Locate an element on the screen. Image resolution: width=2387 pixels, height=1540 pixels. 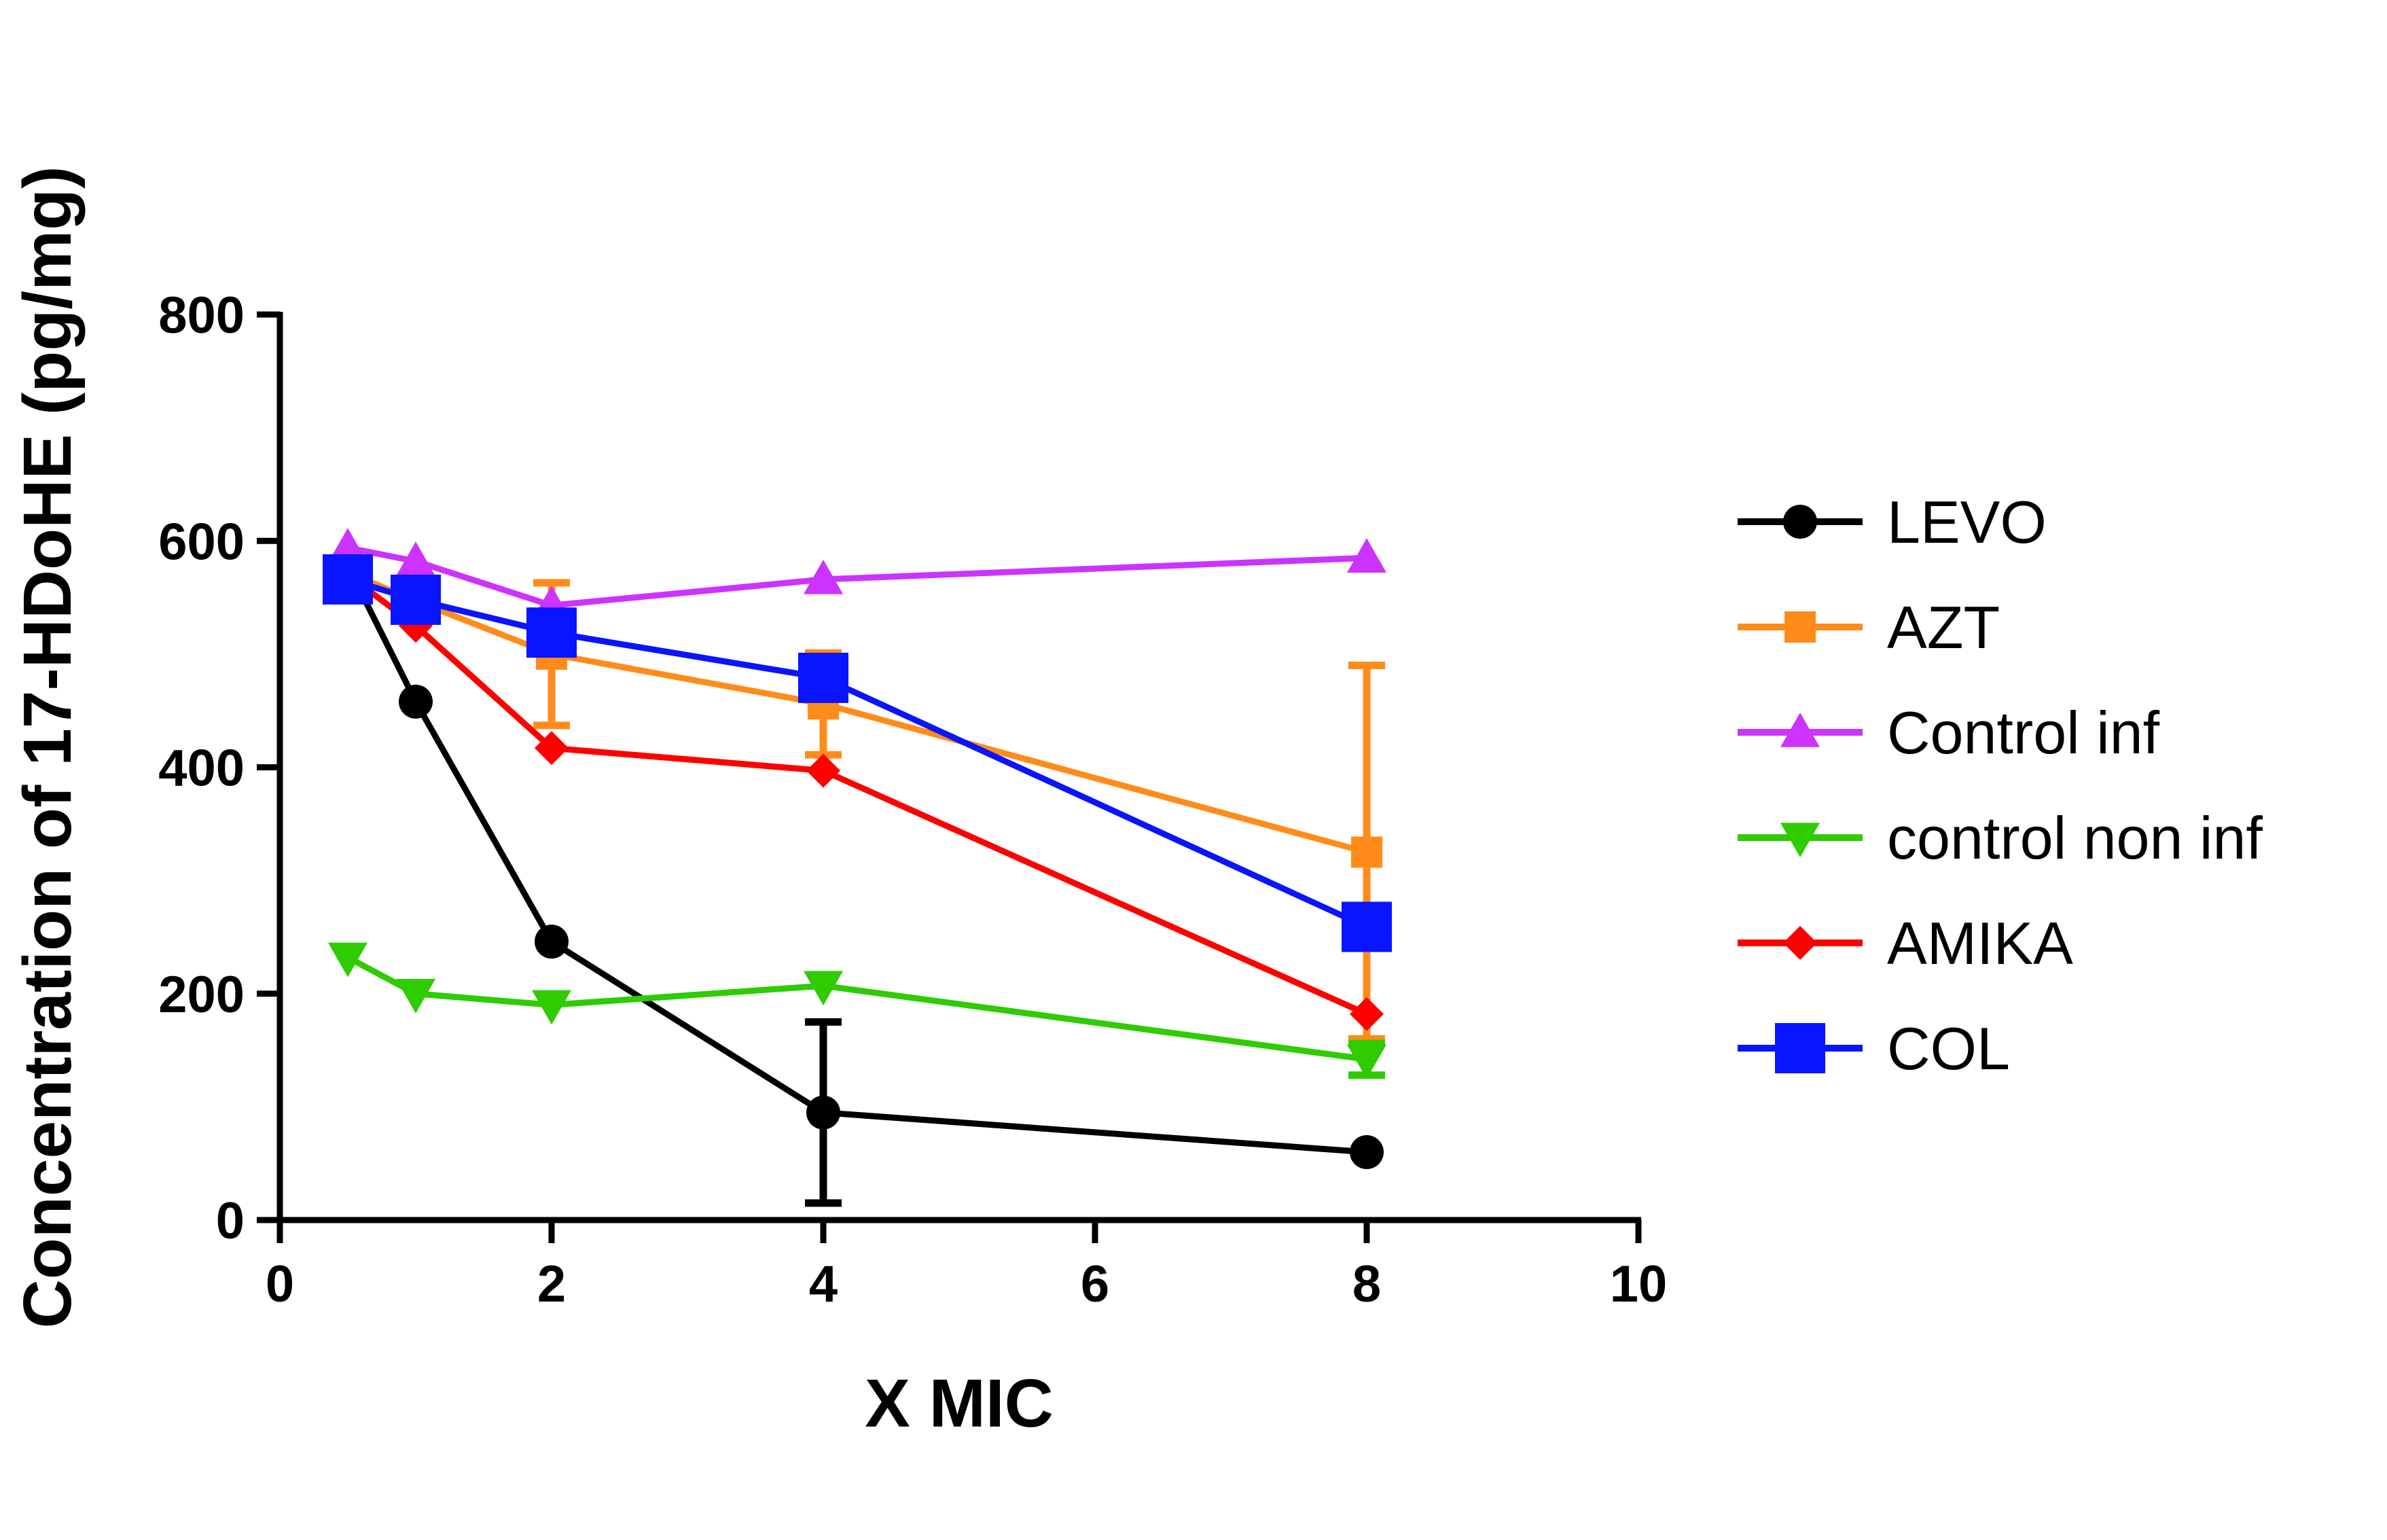
legend-item-levo: LEVO is located at coordinates (1892, 522).